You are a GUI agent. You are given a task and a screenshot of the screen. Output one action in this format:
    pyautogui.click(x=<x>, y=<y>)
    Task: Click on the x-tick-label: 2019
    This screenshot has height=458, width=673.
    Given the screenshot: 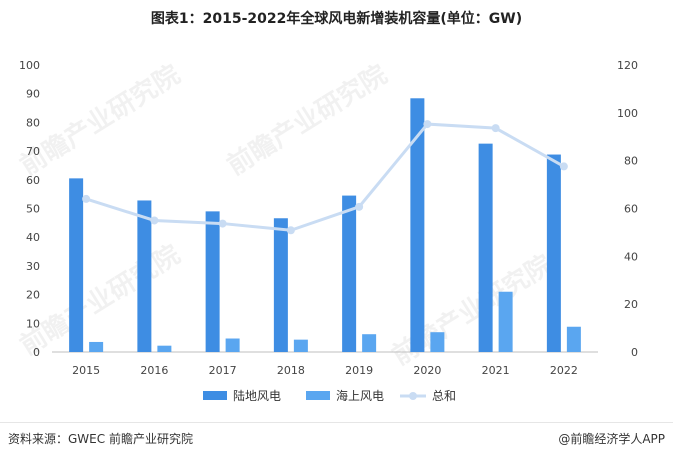 What is the action you would take?
    pyautogui.click(x=359, y=370)
    